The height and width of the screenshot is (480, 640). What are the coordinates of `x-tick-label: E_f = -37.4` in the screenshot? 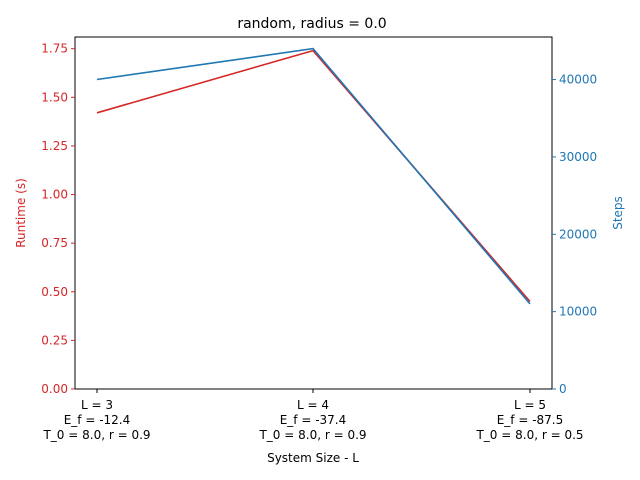 It's located at (313, 420).